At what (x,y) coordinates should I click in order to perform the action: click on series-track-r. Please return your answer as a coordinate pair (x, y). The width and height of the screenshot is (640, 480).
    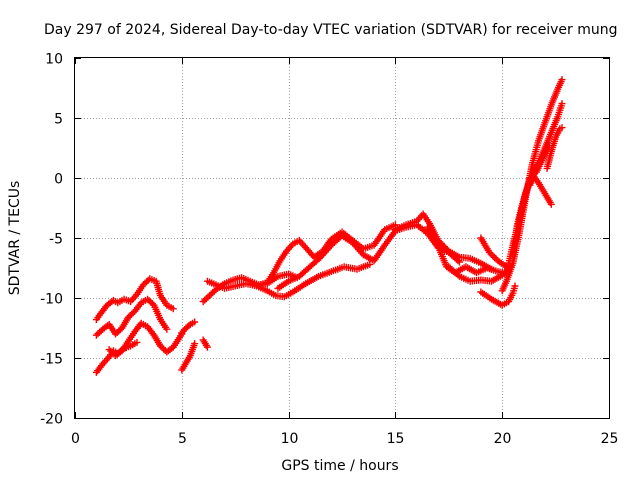
    Looking at the image, I should click on (534, 189).